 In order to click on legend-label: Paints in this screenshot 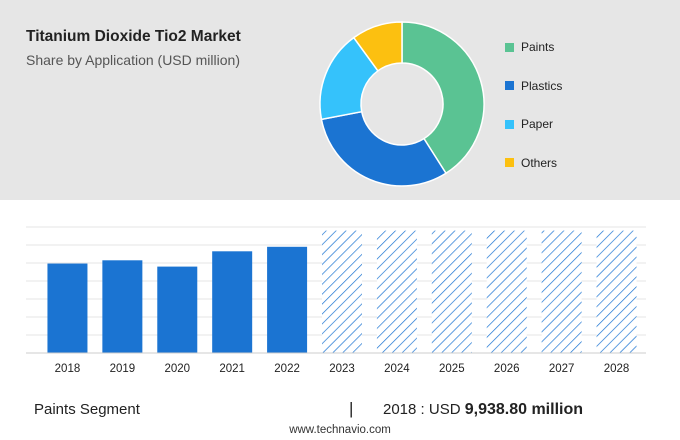, I will do `click(538, 47)`.